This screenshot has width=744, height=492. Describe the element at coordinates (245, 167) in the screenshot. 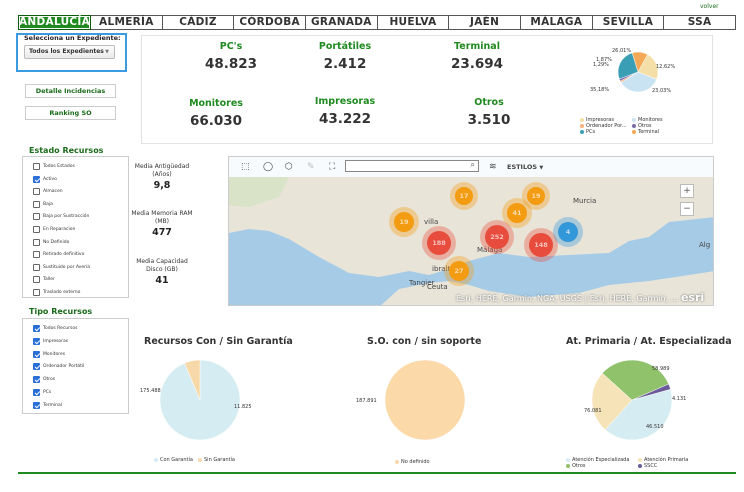

I see `select-rectangle-icon: ⬚` at that location.